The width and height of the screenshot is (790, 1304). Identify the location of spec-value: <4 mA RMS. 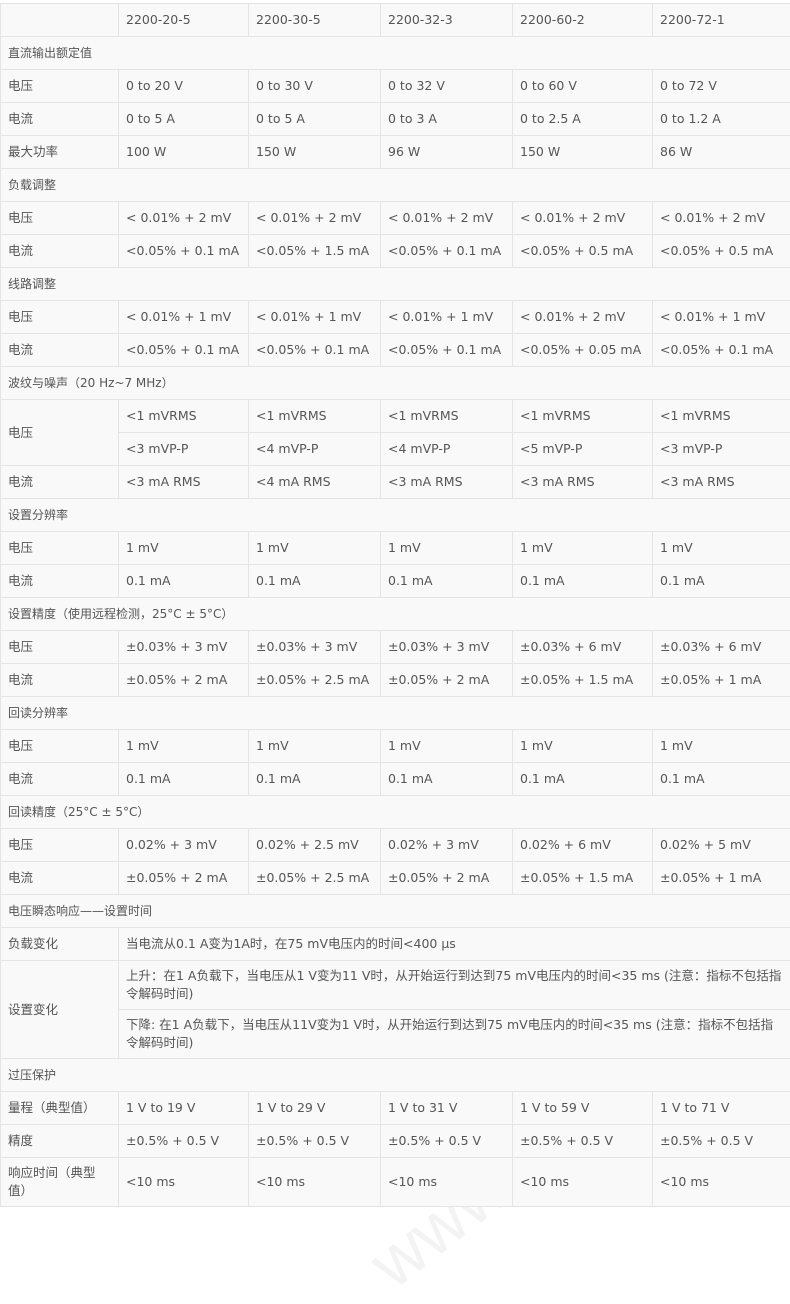
(315, 482).